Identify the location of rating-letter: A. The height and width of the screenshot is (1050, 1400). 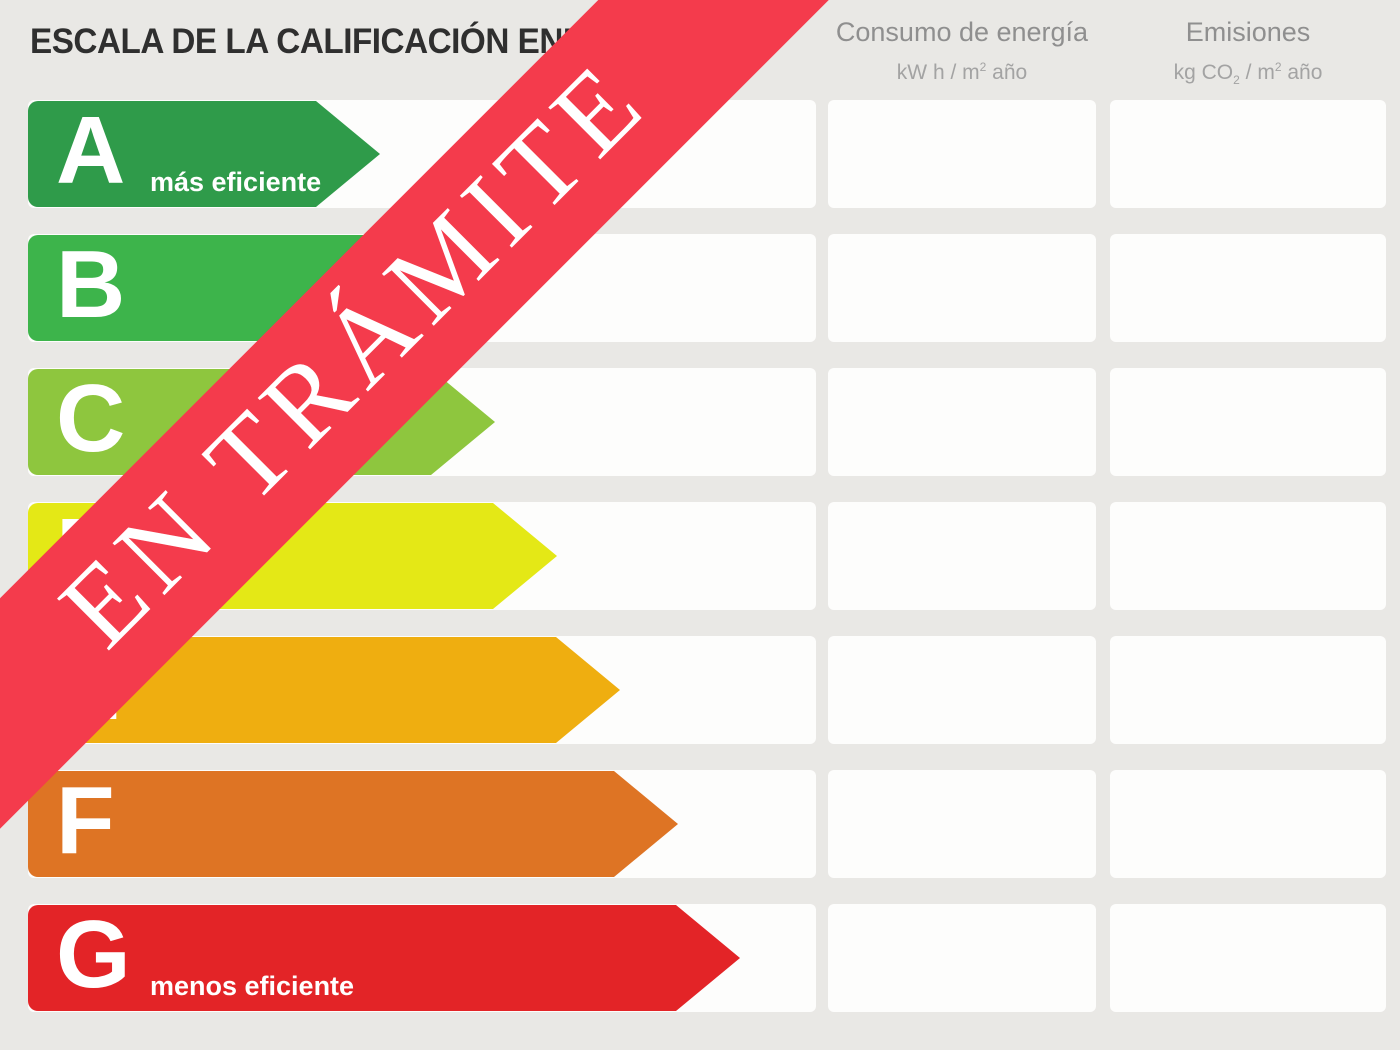
(91, 151).